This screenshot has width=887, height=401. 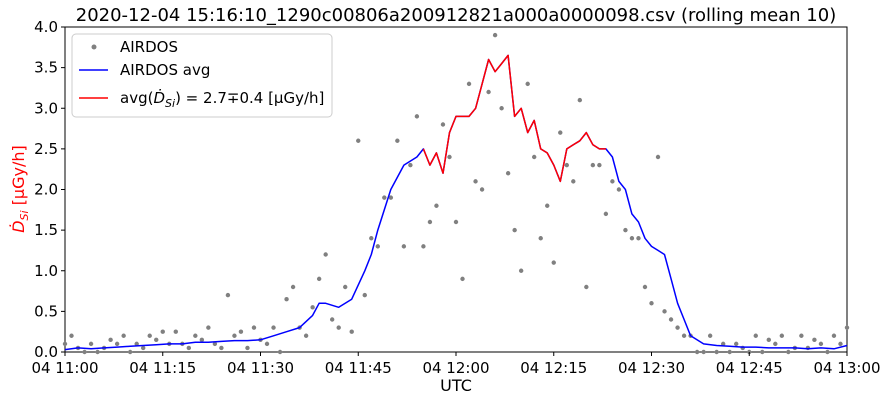 What do you see at coordinates (46, 149) in the screenshot?
I see `y-tick-label-5: 2.5` at bounding box center [46, 149].